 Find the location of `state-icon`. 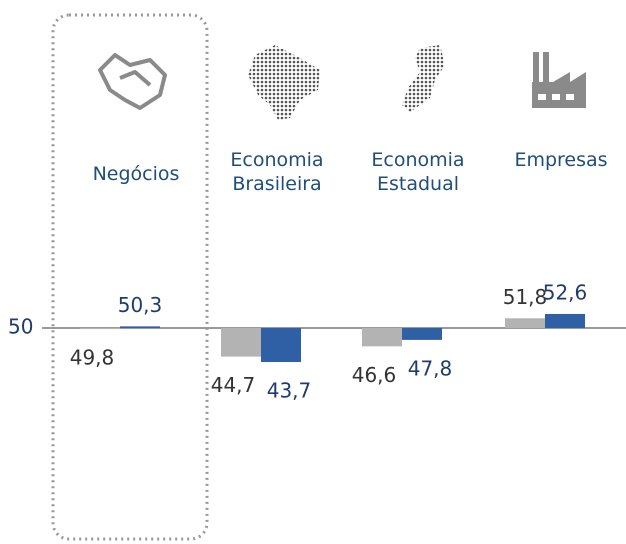

state-icon is located at coordinates (423, 78).